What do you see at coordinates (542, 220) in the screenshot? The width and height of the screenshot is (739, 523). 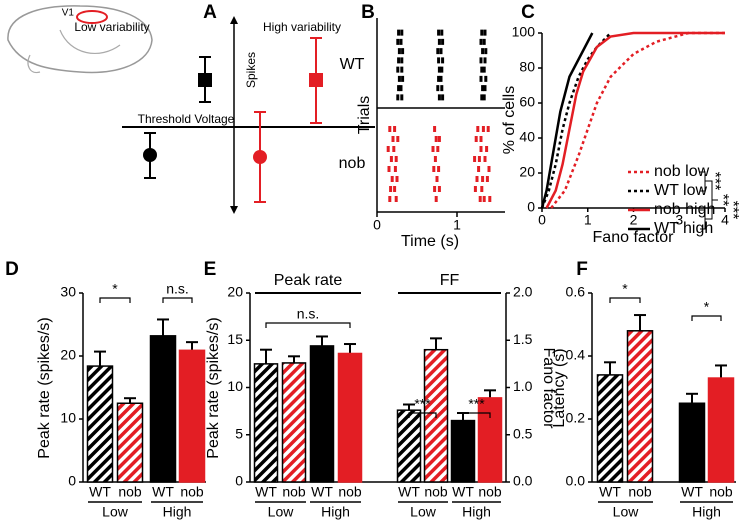 I see `x-tick-label: 0` at bounding box center [542, 220].